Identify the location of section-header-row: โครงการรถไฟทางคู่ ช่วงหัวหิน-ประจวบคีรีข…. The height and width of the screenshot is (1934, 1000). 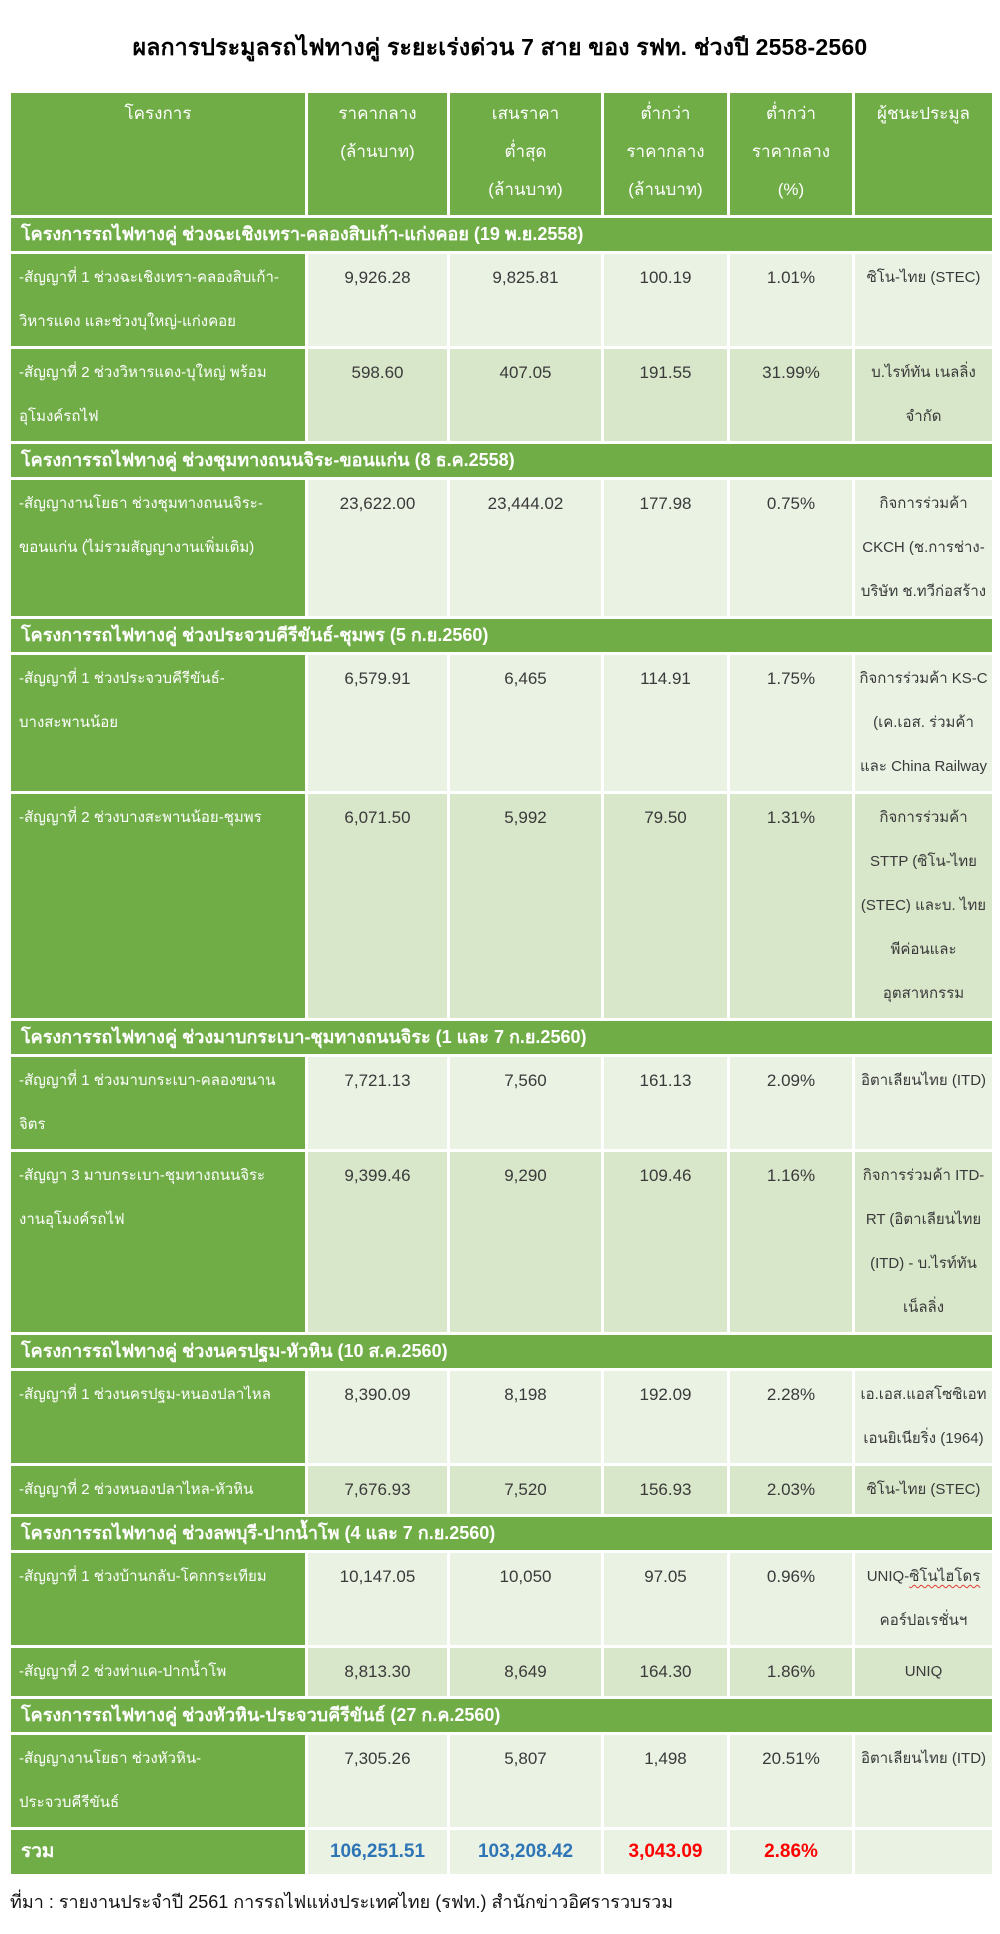
(501, 1715).